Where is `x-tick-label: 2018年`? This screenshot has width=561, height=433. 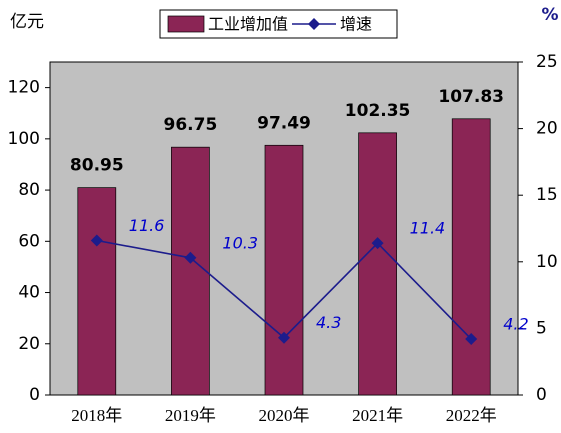 x-tick-label: 2018年 is located at coordinates (96, 415).